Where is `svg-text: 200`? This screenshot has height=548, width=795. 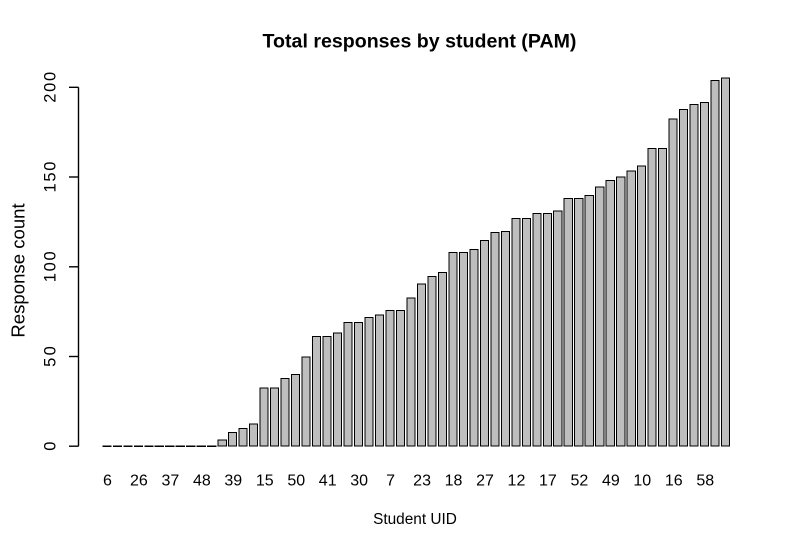
svg-text: 200 is located at coordinates (51, 87).